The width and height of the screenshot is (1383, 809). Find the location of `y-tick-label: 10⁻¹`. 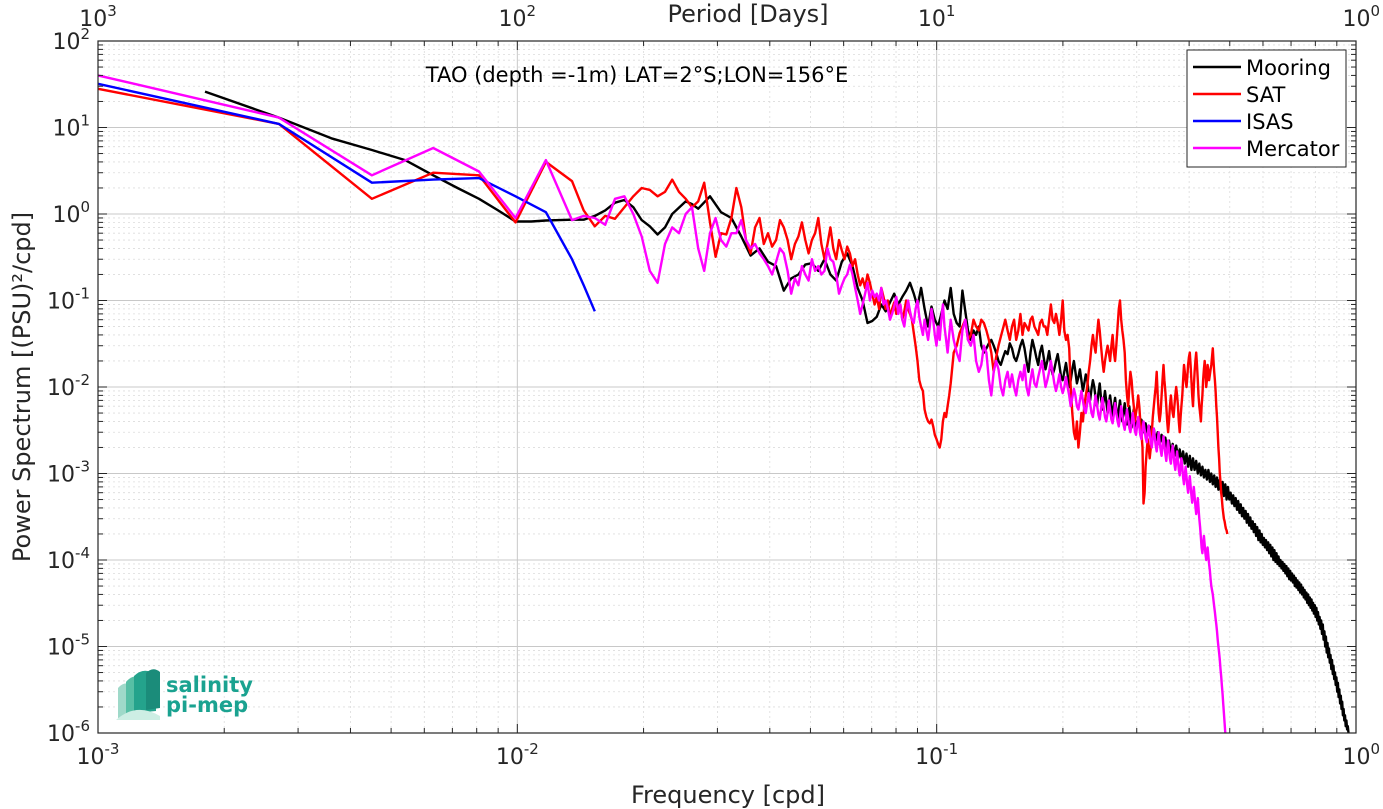

y-tick-label: 10⁻¹ is located at coordinates (68, 300).